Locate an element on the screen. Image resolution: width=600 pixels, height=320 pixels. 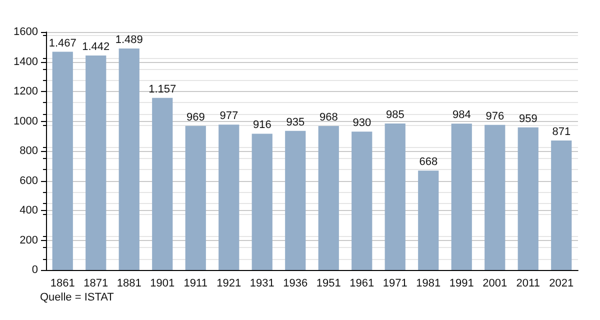
x-tick-label: 1911 is located at coordinates (196, 284).